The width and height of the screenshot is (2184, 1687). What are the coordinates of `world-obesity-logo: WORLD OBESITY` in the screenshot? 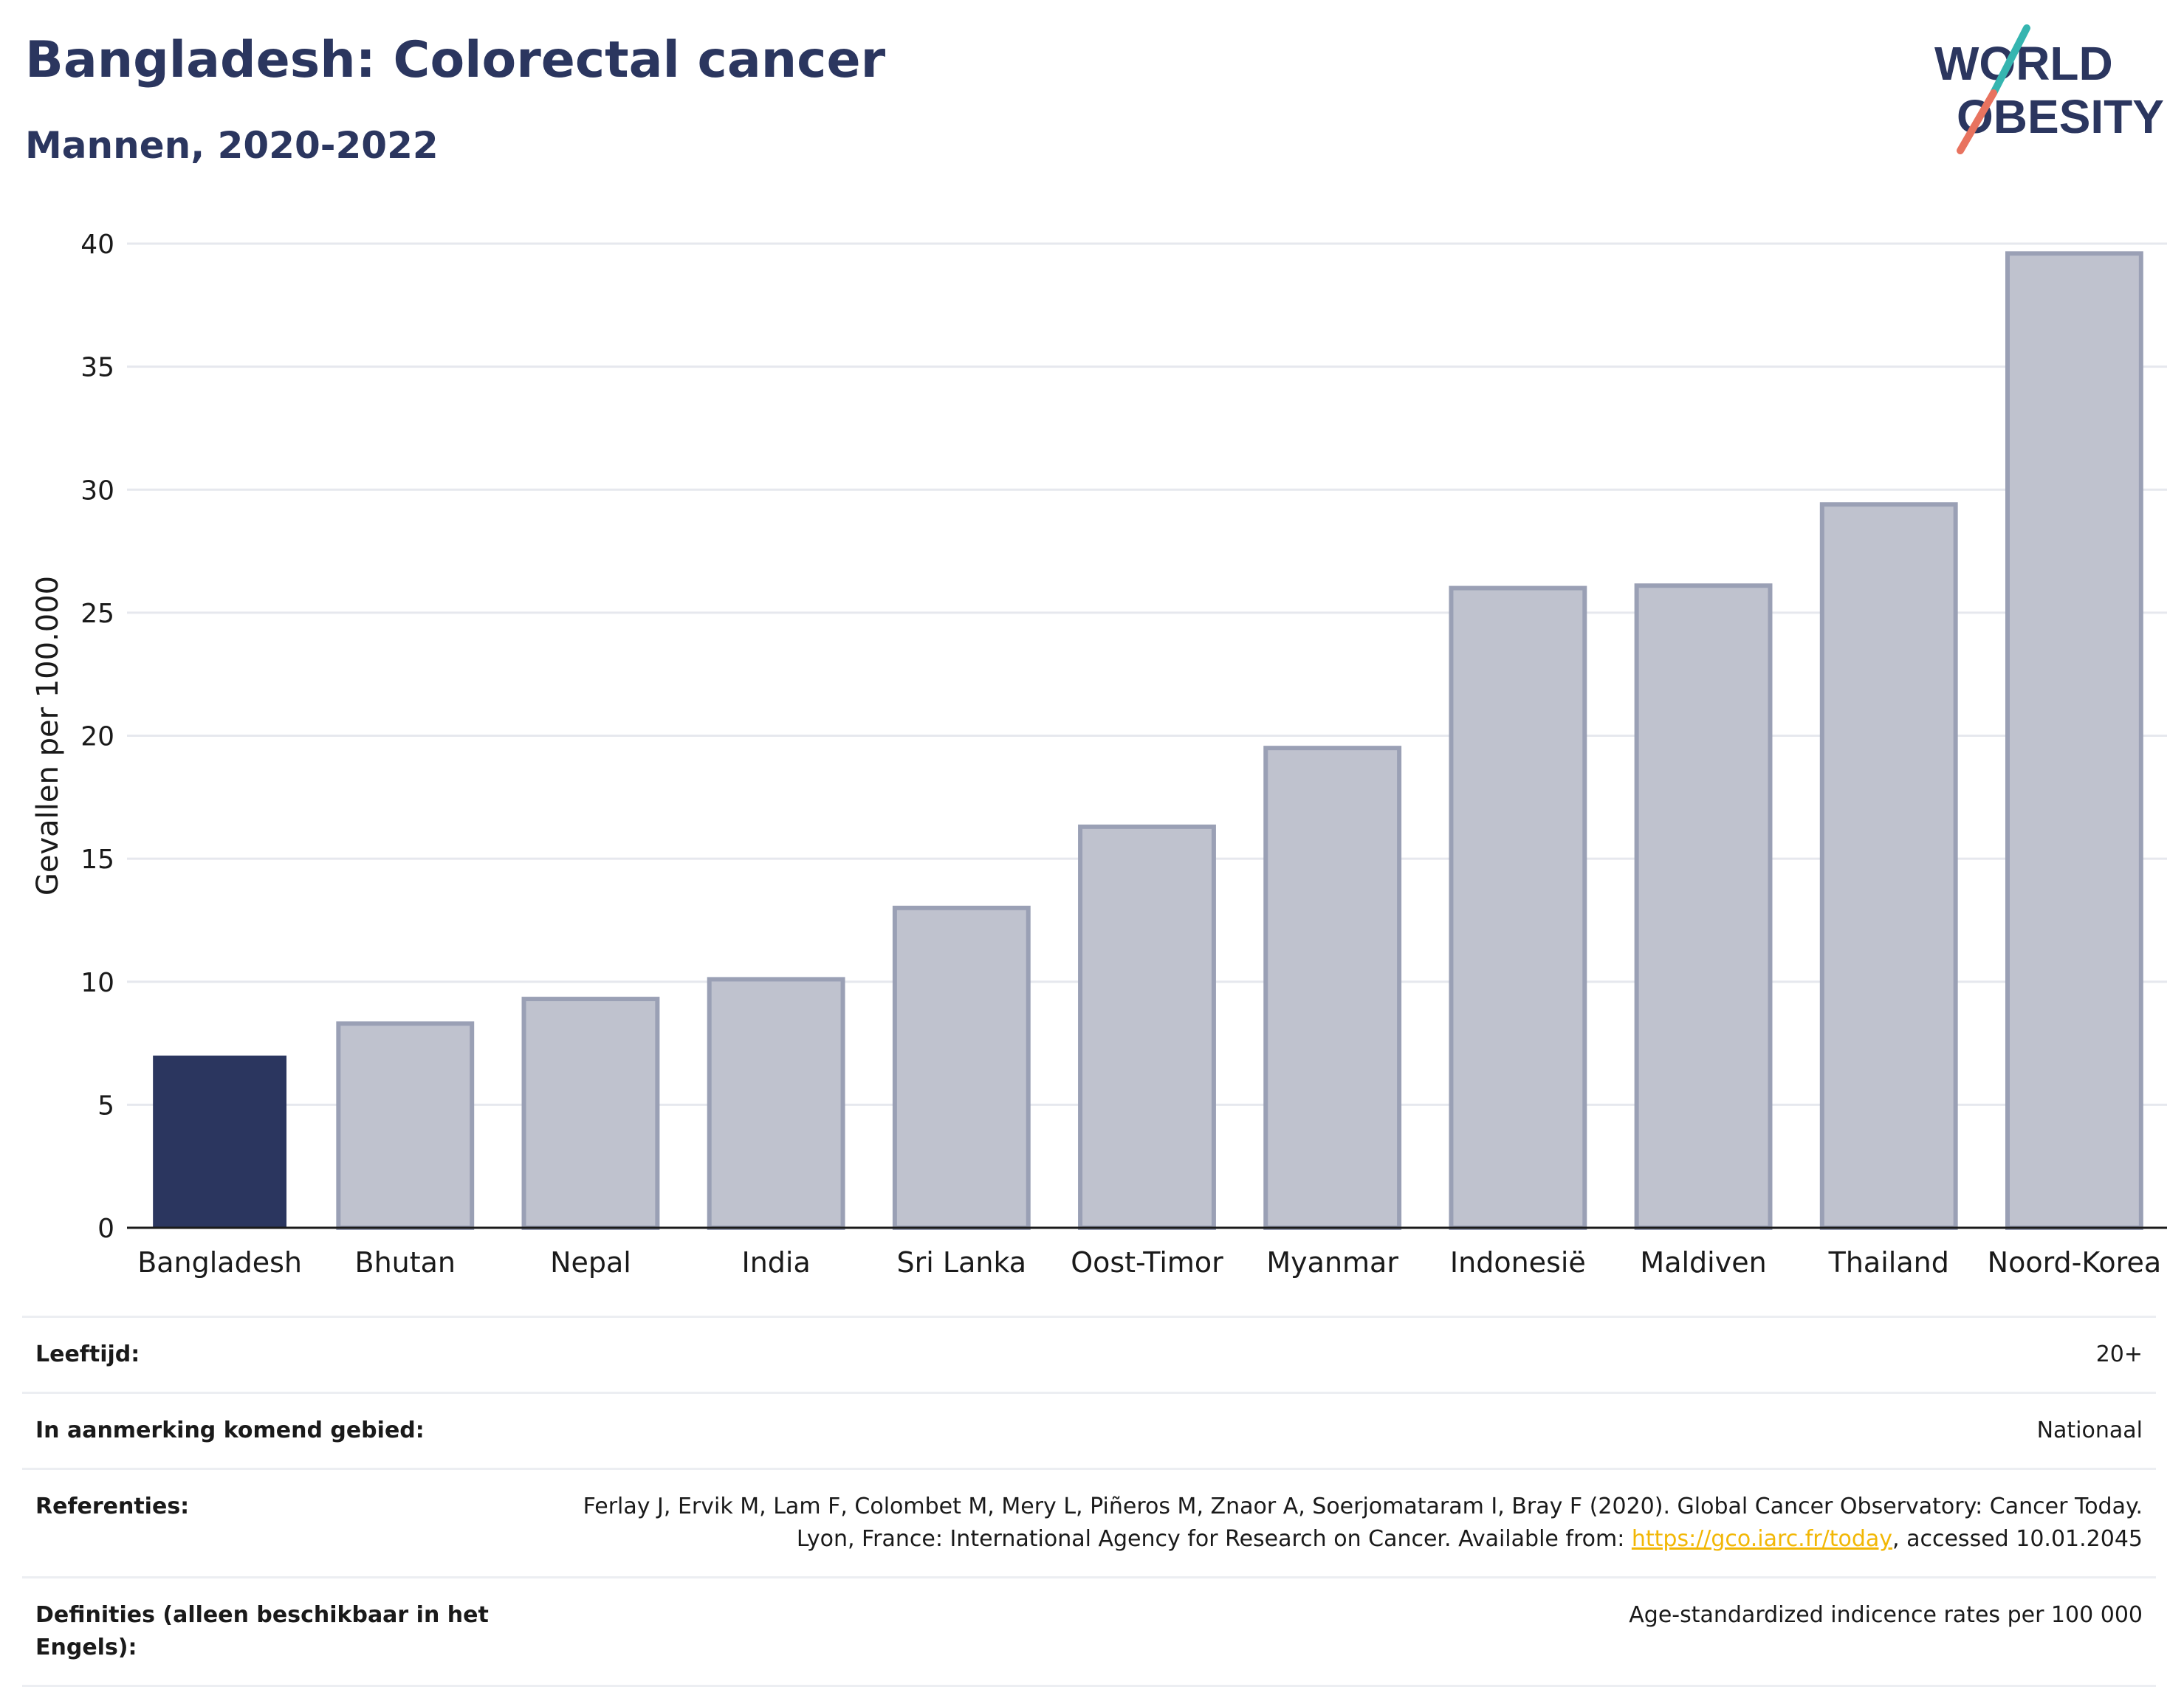 It's located at (2049, 89).